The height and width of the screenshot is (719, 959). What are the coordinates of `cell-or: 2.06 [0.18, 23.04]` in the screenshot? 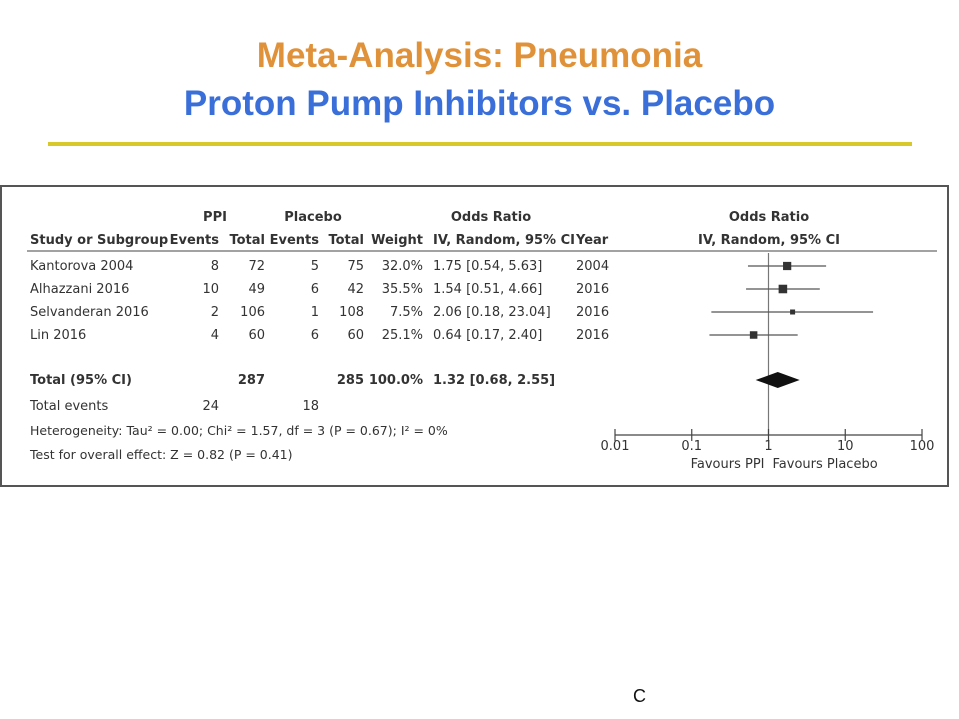 It's located at (492, 312).